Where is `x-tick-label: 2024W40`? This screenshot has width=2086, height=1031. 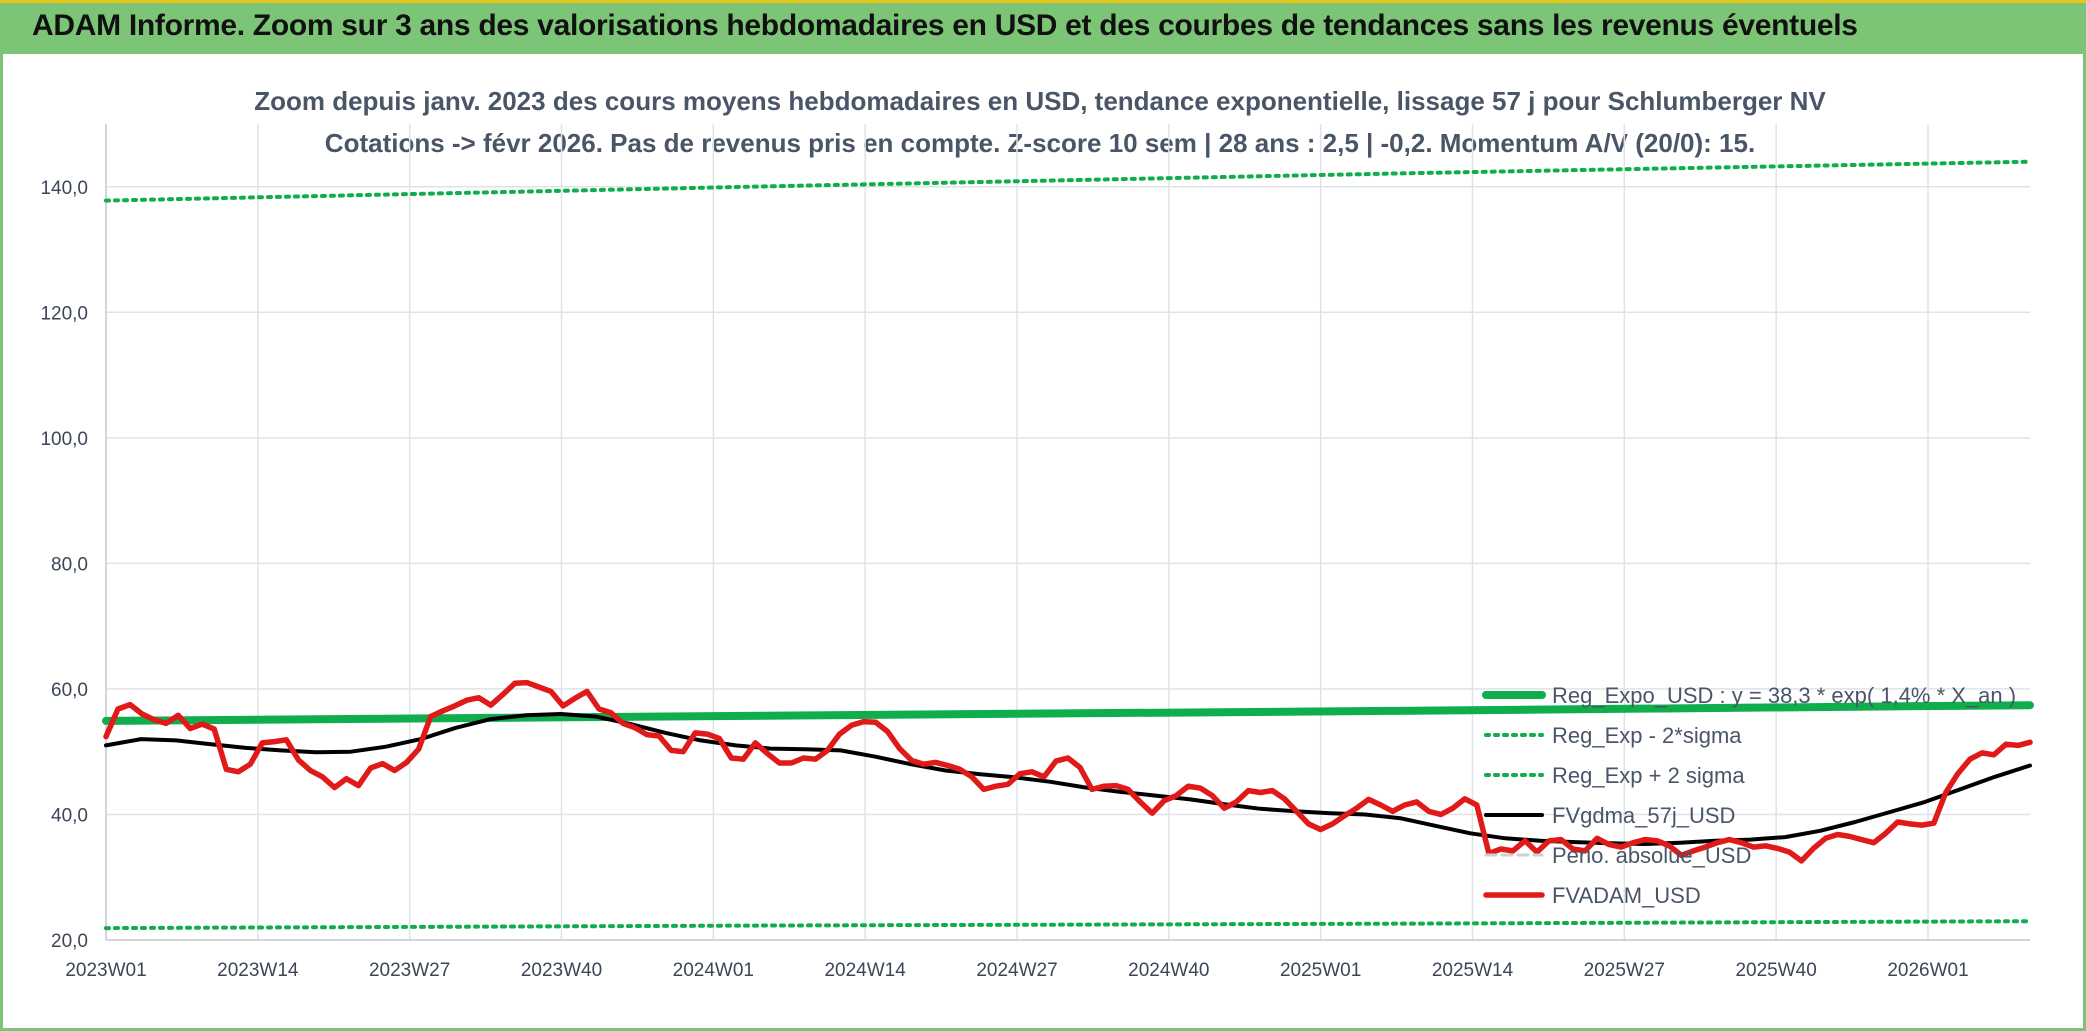
x-tick-label: 2024W40 is located at coordinates (1168, 970).